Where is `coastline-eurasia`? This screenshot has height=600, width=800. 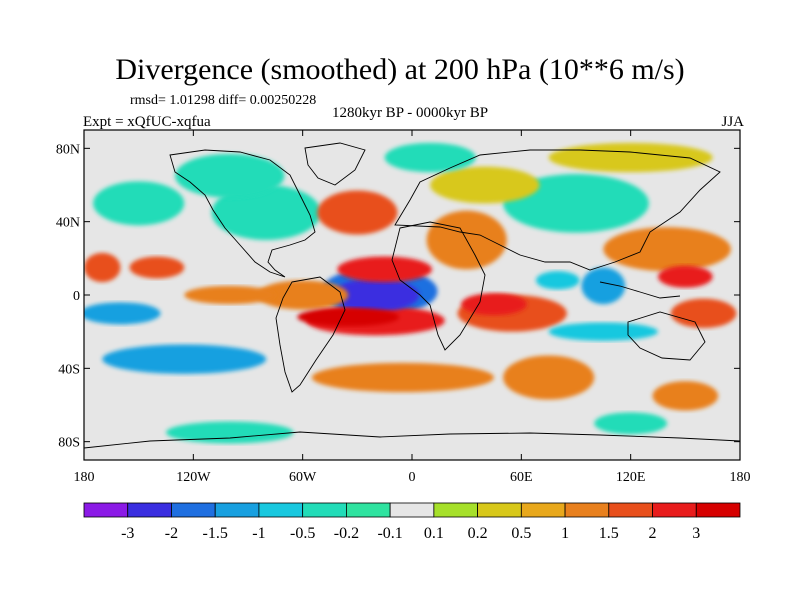 coastline-eurasia is located at coordinates (557, 210).